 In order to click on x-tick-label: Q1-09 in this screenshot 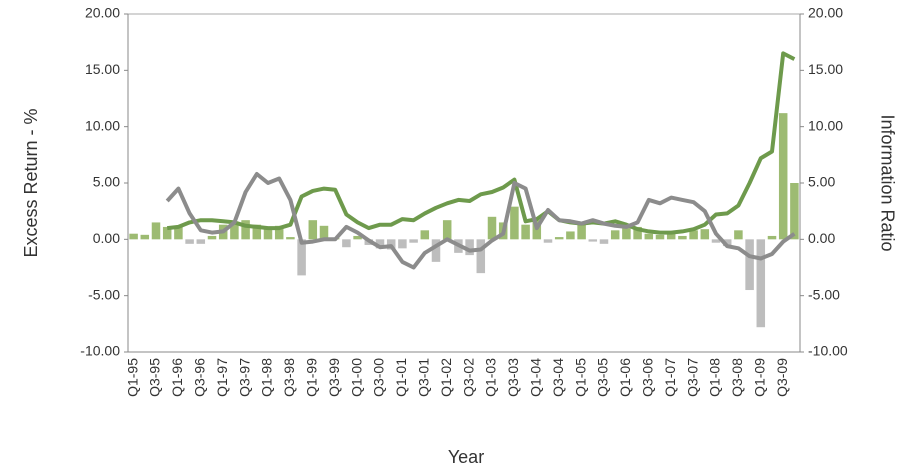, I will do `click(760, 377)`.